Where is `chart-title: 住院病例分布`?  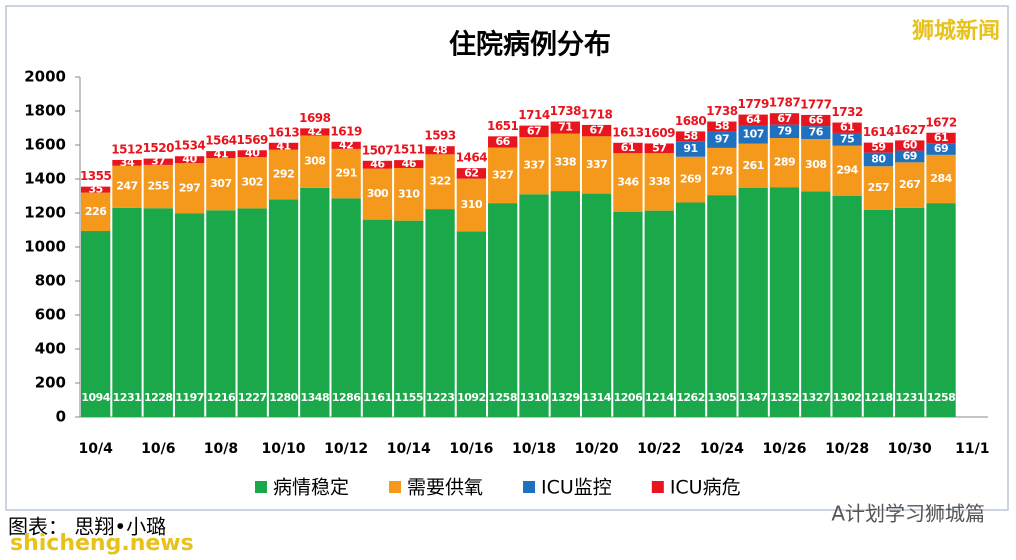 chart-title: 住院病例分布 is located at coordinates (530, 45).